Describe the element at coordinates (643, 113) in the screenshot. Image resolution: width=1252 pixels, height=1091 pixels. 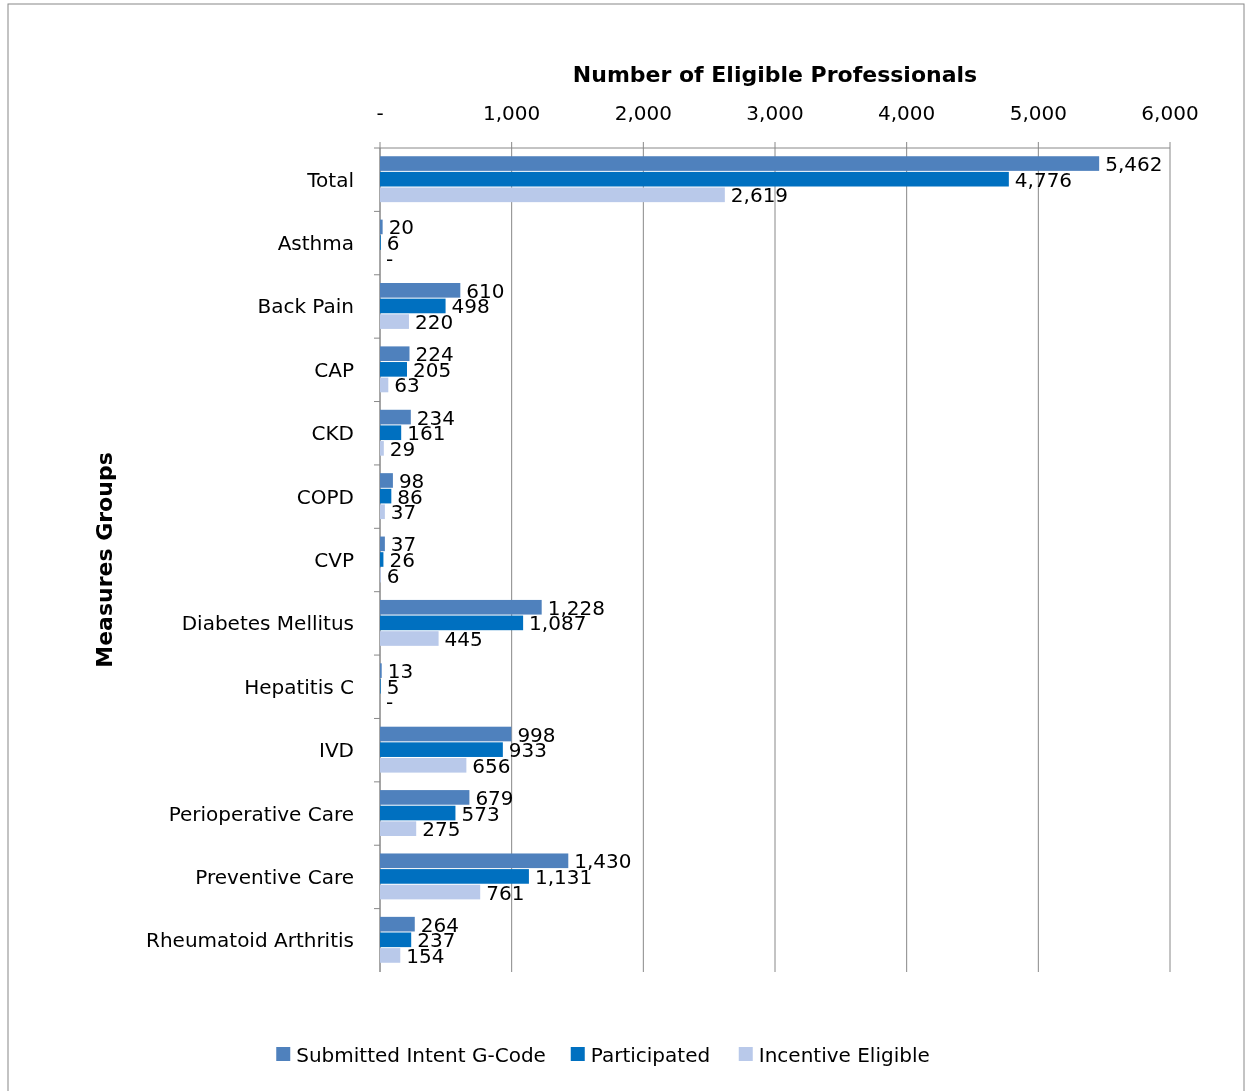
I see `x-tick-label: 2,000` at that location.